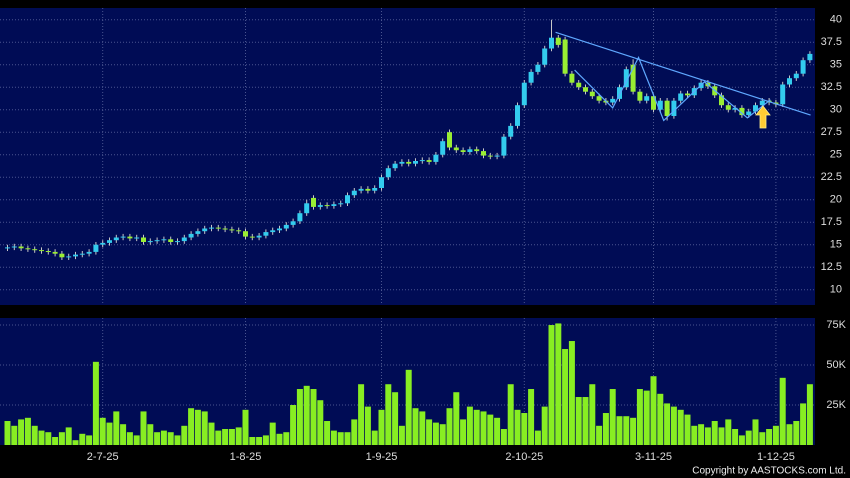 Image resolution: width=850 pixels, height=478 pixels. Describe the element at coordinates (831, 222) in the screenshot. I see `y-tick-label: 17.5` at that location.